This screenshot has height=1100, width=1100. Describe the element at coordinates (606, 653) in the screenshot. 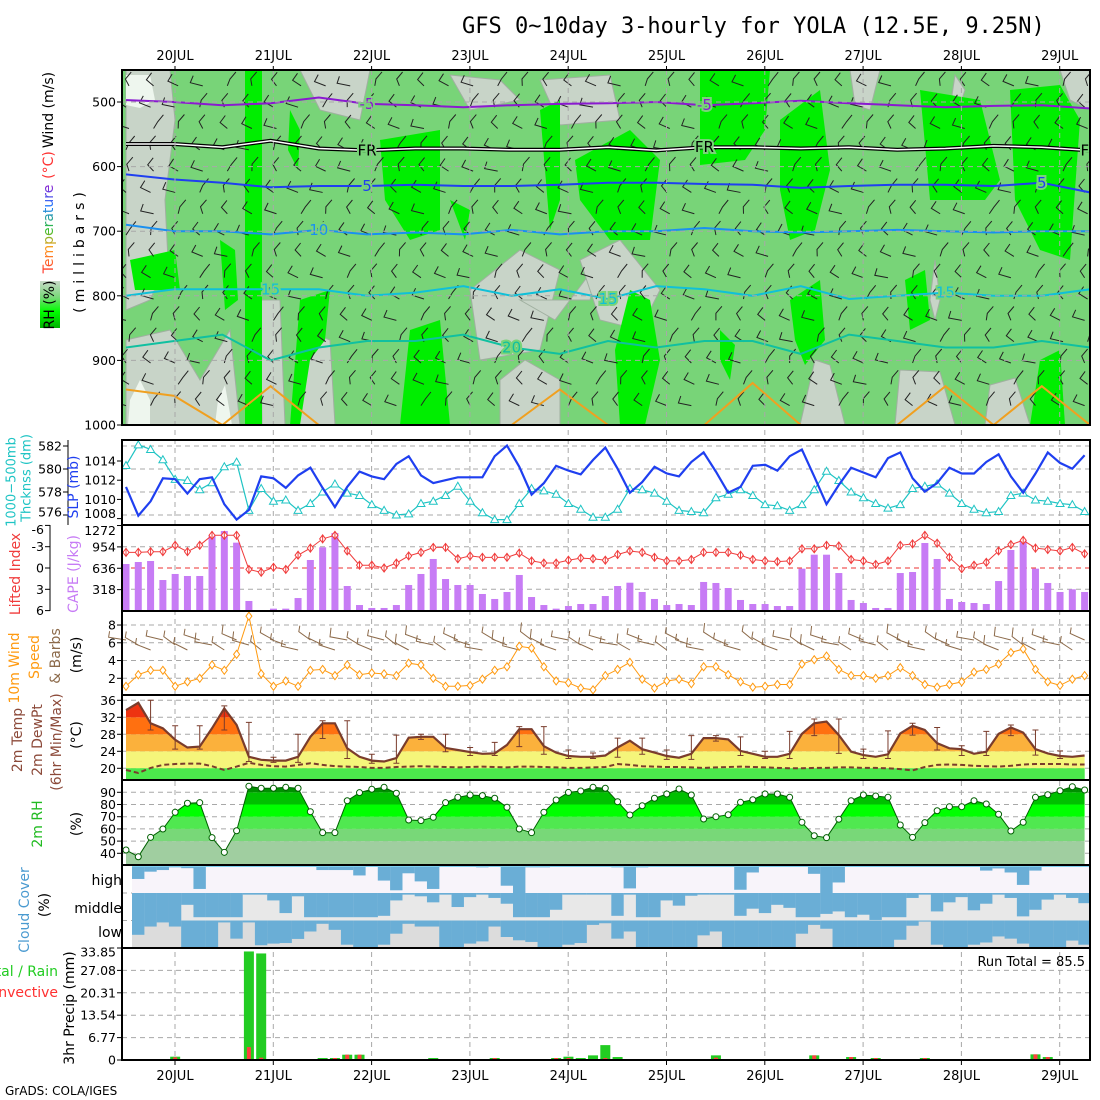

I see `panel-frame-p4` at that location.